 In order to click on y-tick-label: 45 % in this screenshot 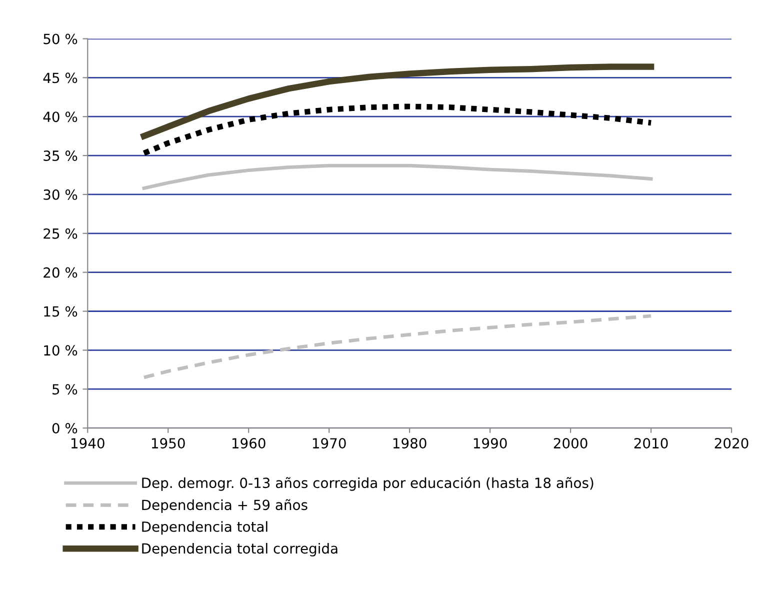, I will do `click(60, 78)`.